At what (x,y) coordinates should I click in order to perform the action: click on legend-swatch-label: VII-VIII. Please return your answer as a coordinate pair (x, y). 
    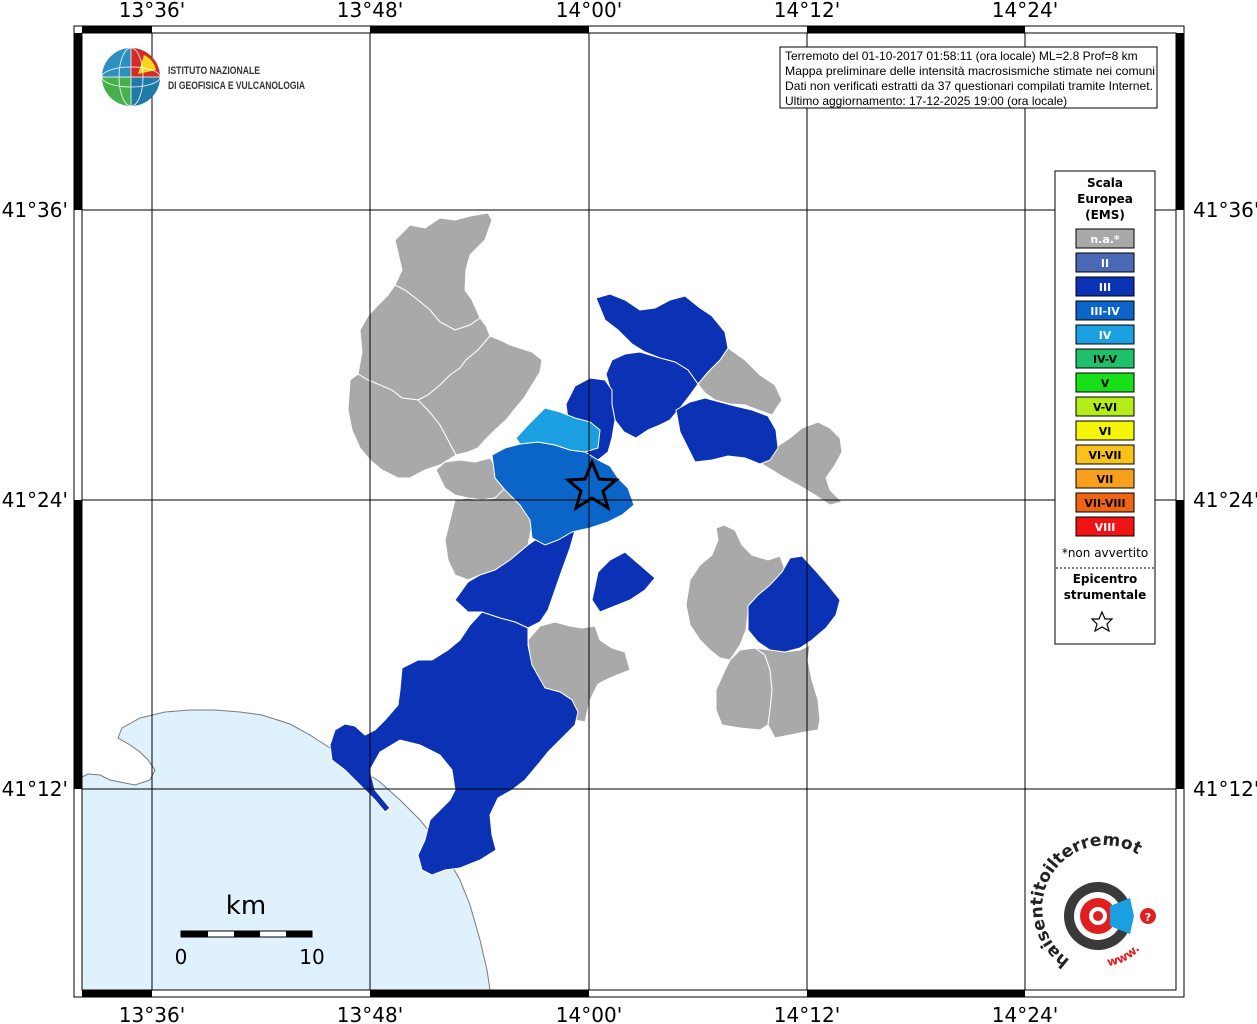
    Looking at the image, I should click on (1104, 503).